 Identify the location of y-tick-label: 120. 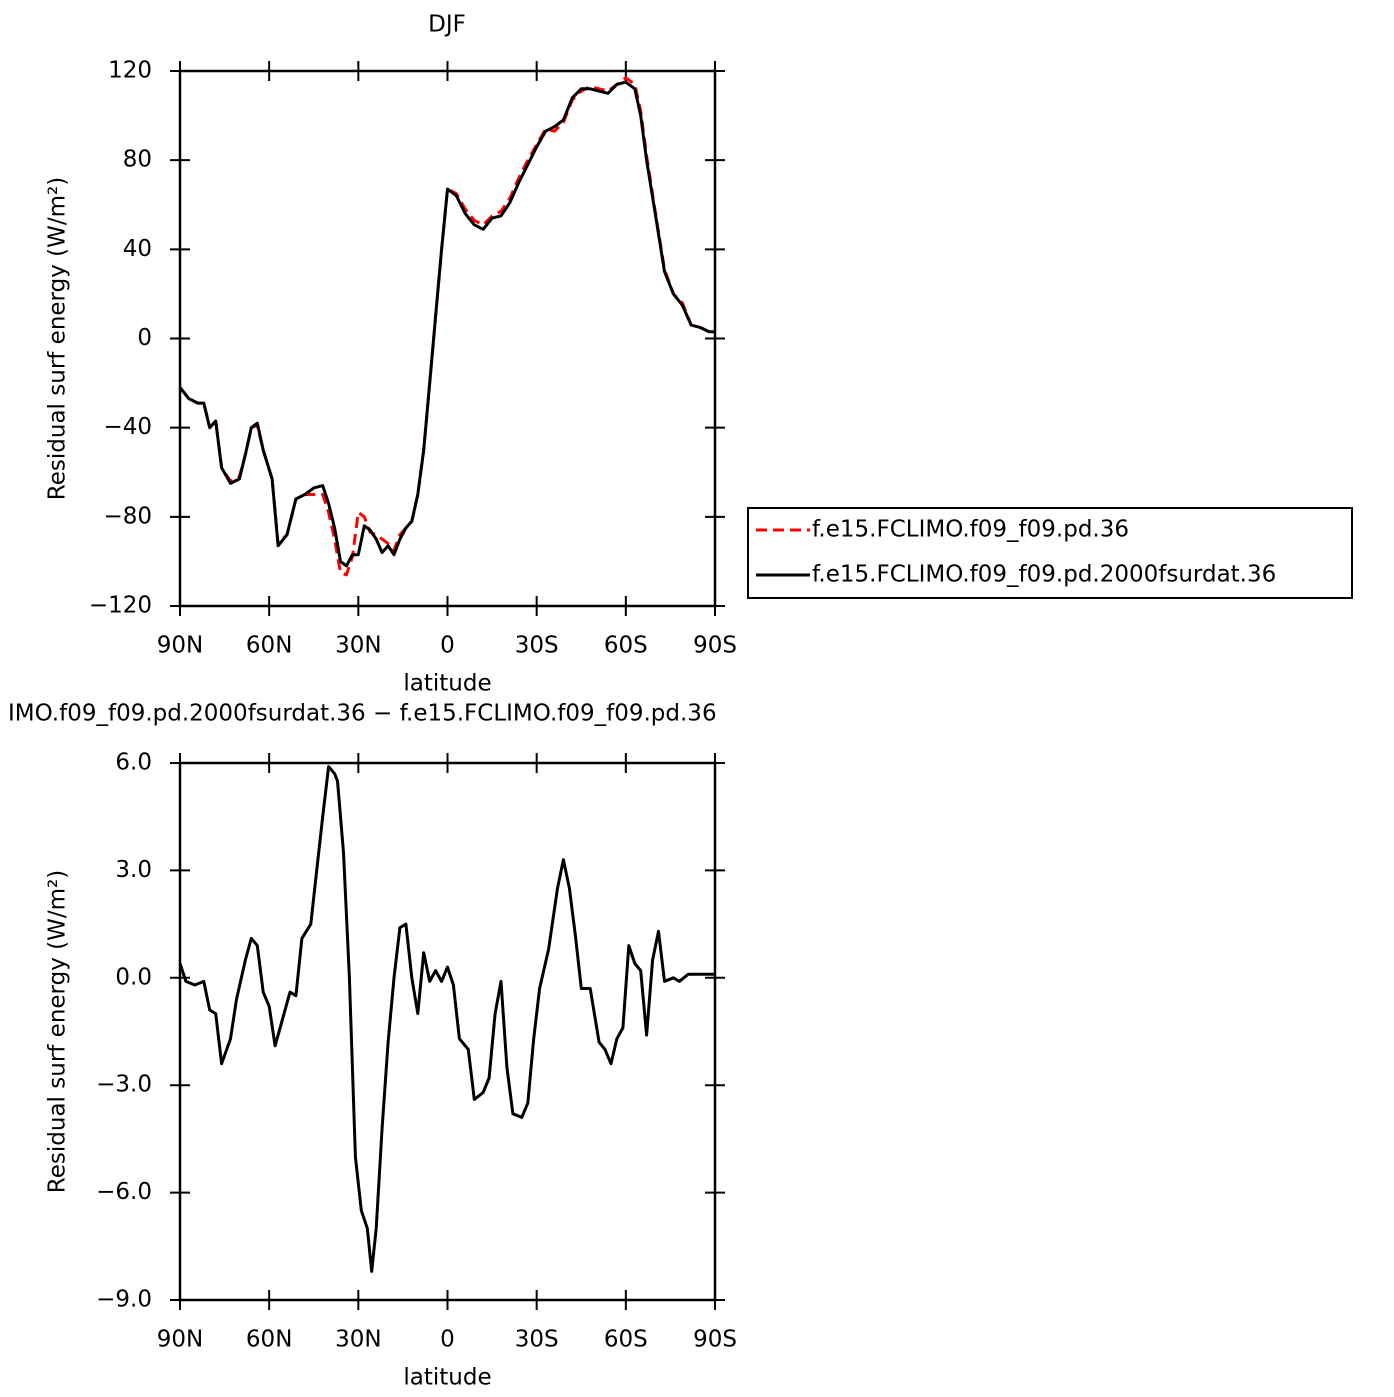
(130, 71).